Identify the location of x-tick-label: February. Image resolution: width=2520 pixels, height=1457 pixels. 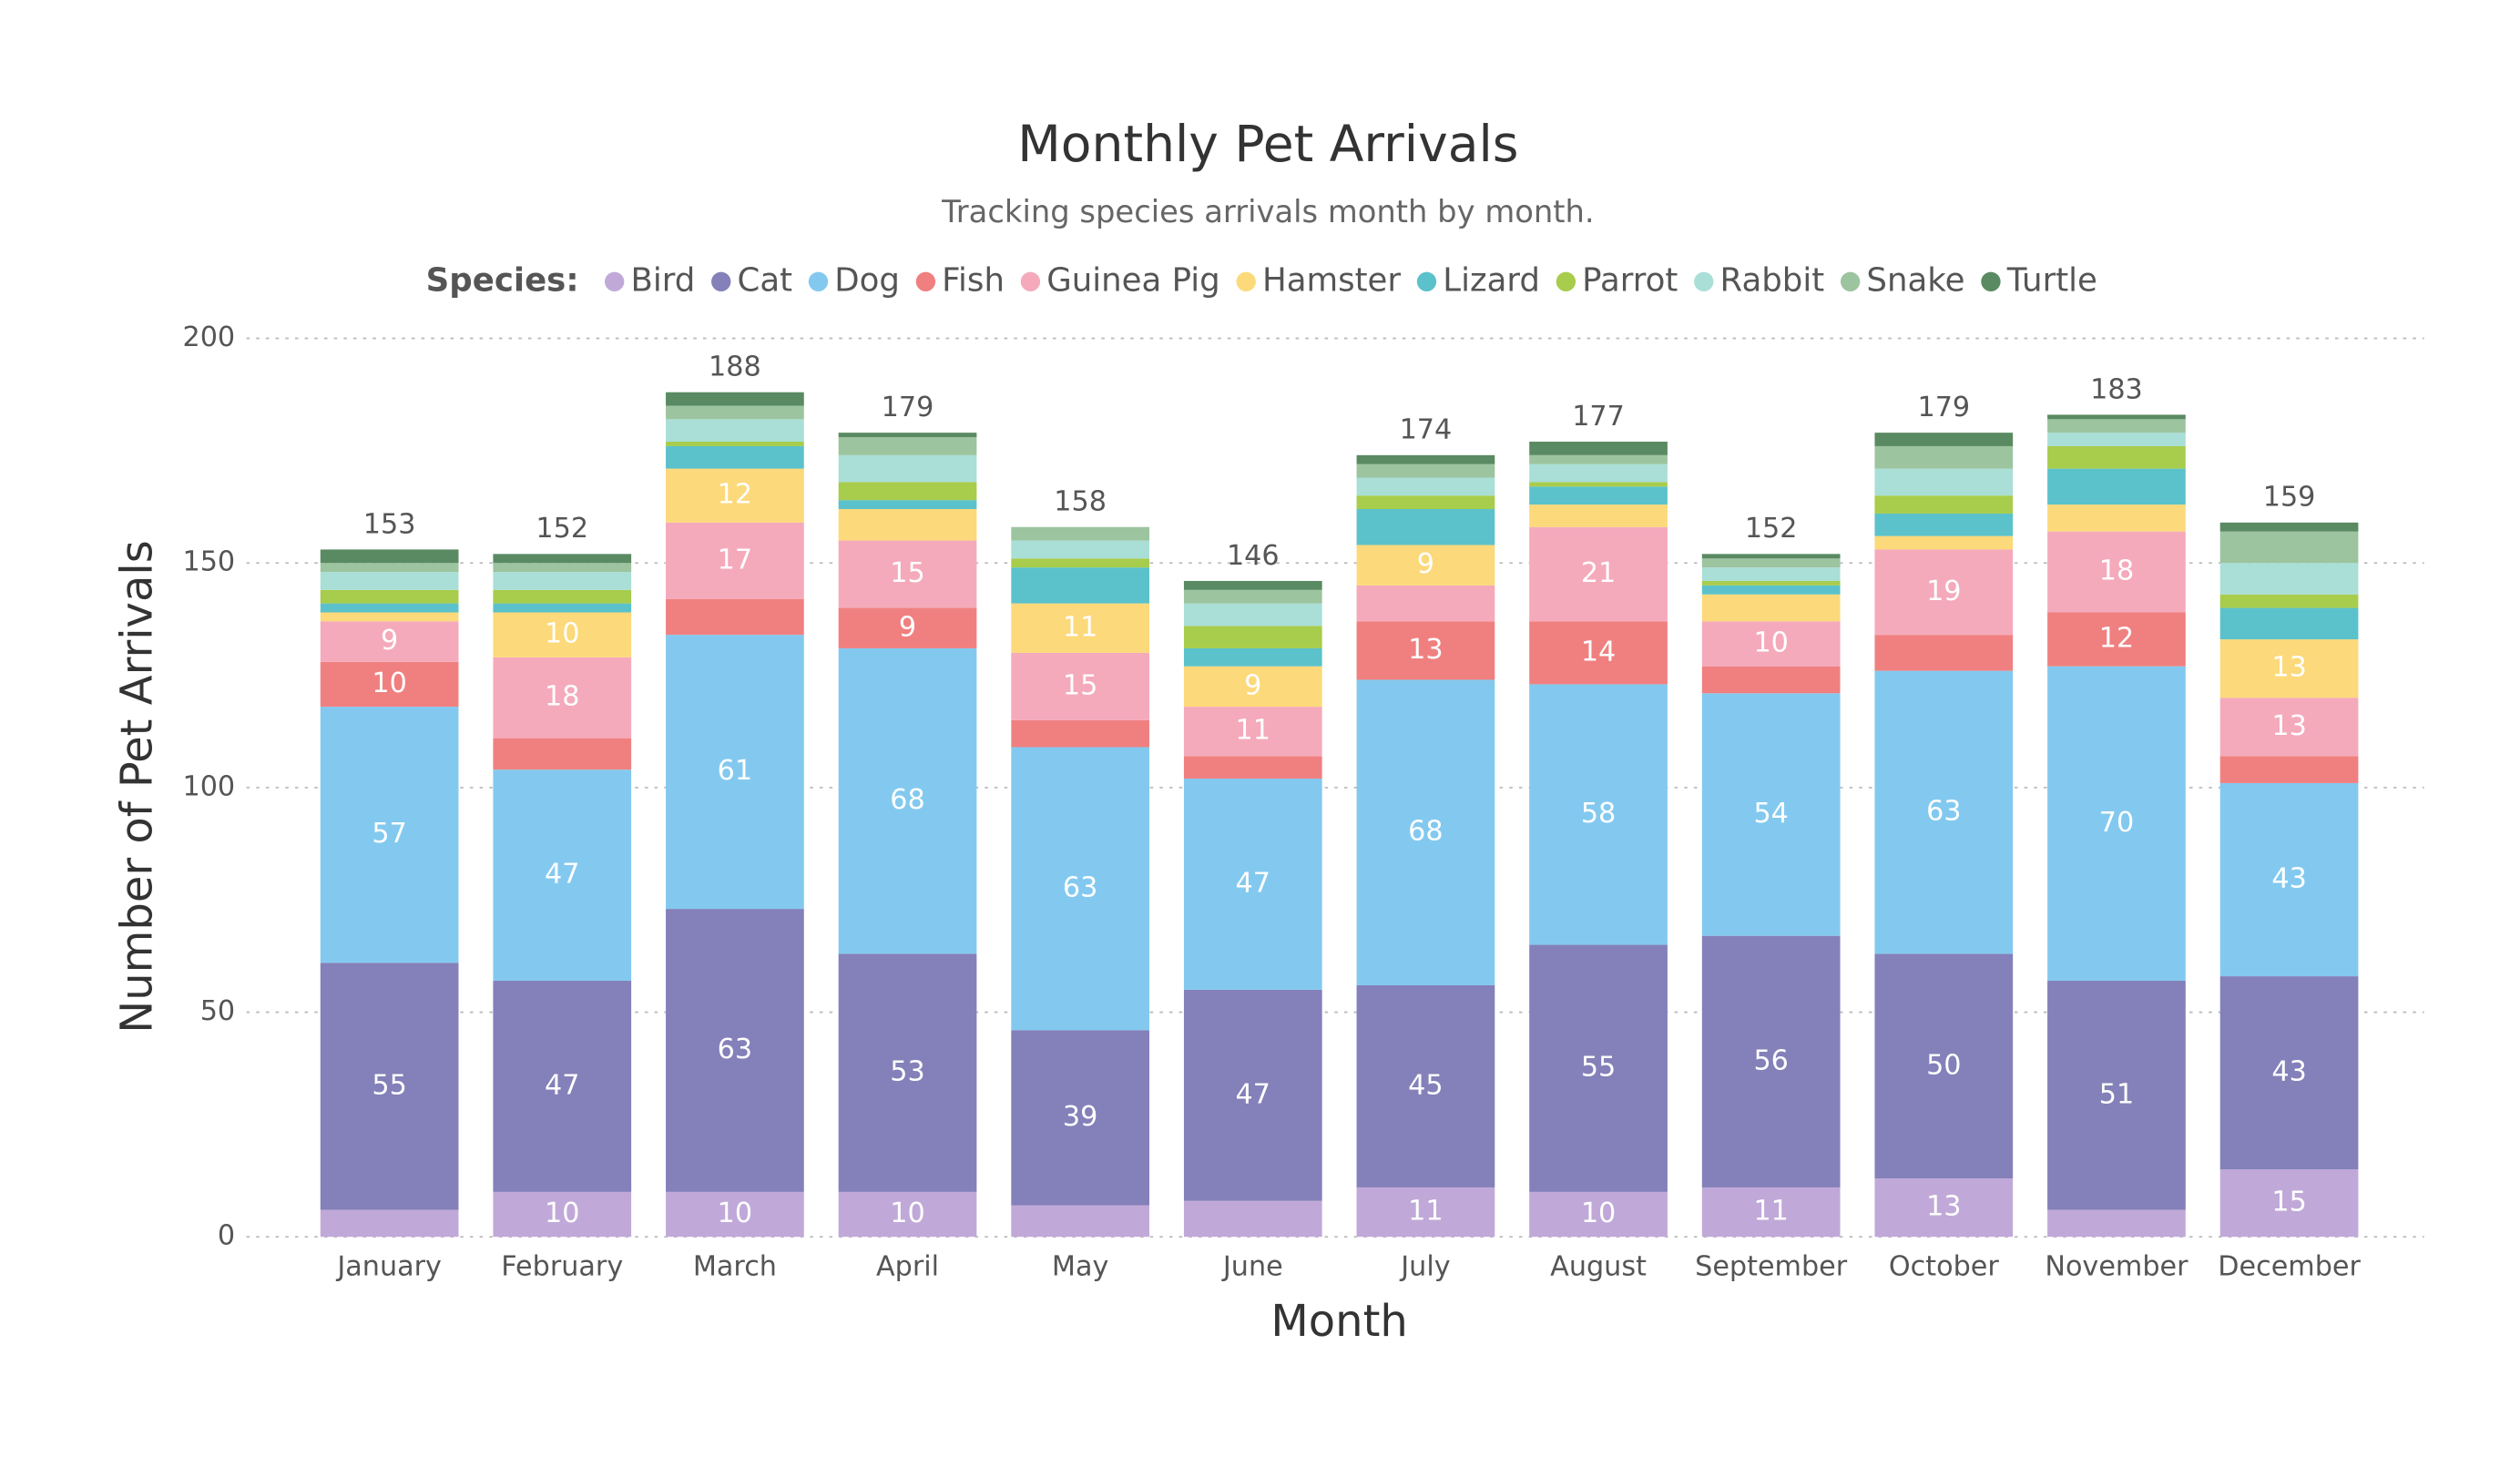
(562, 1267).